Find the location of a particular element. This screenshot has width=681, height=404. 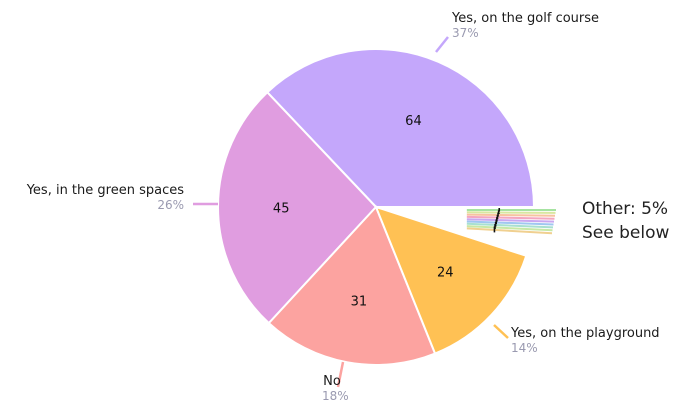

other-label: Other: 5% is located at coordinates (625, 209).